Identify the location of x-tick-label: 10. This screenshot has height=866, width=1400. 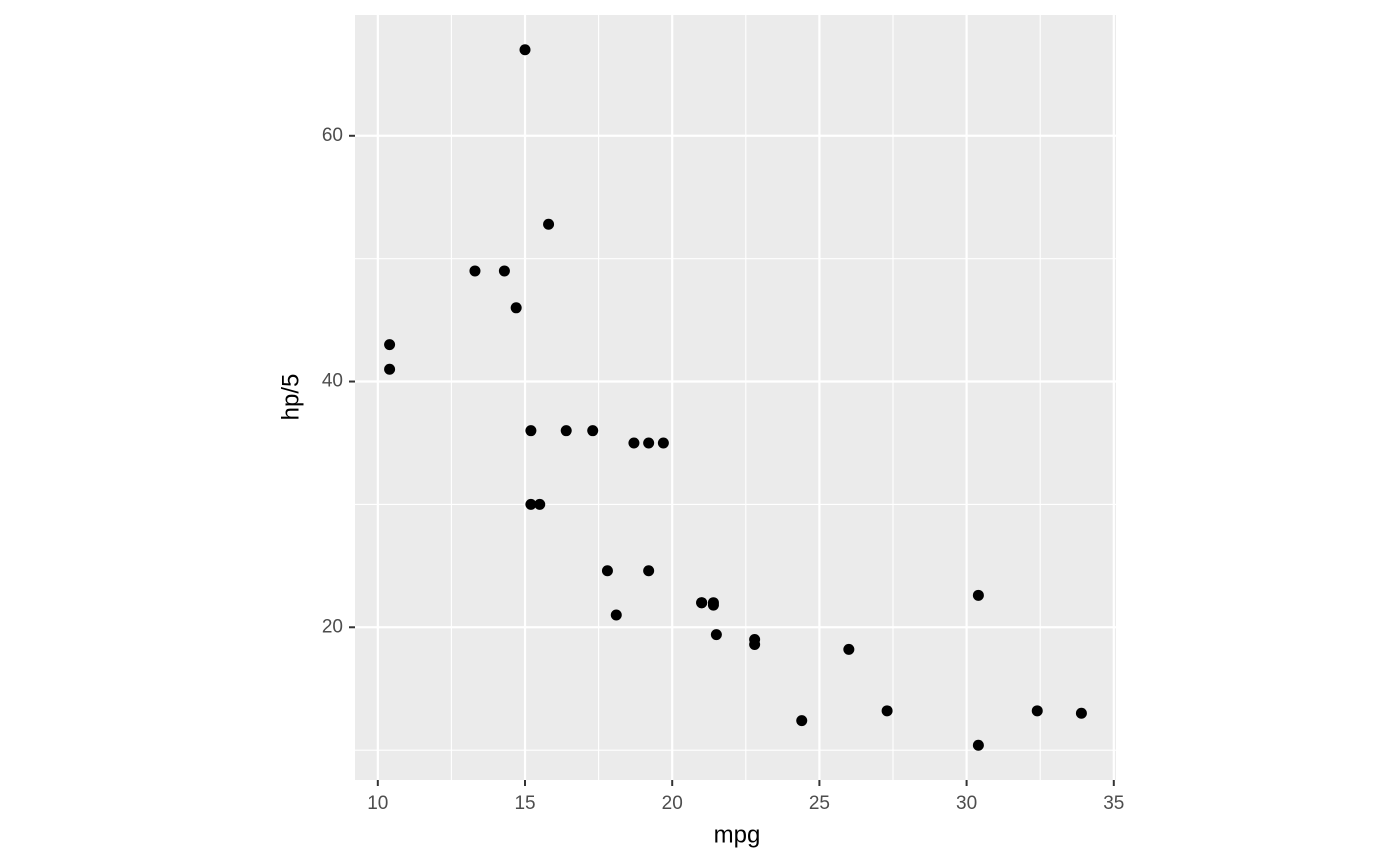
(377, 803).